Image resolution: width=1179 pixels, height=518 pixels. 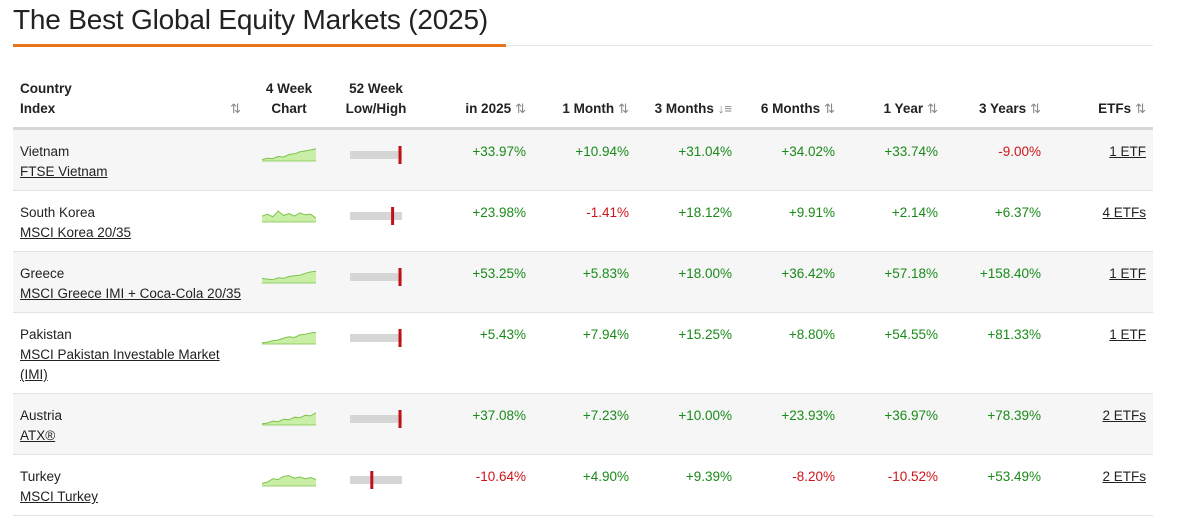 What do you see at coordinates (500, 476) in the screenshot?
I see `percent-value: -10.64%` at bounding box center [500, 476].